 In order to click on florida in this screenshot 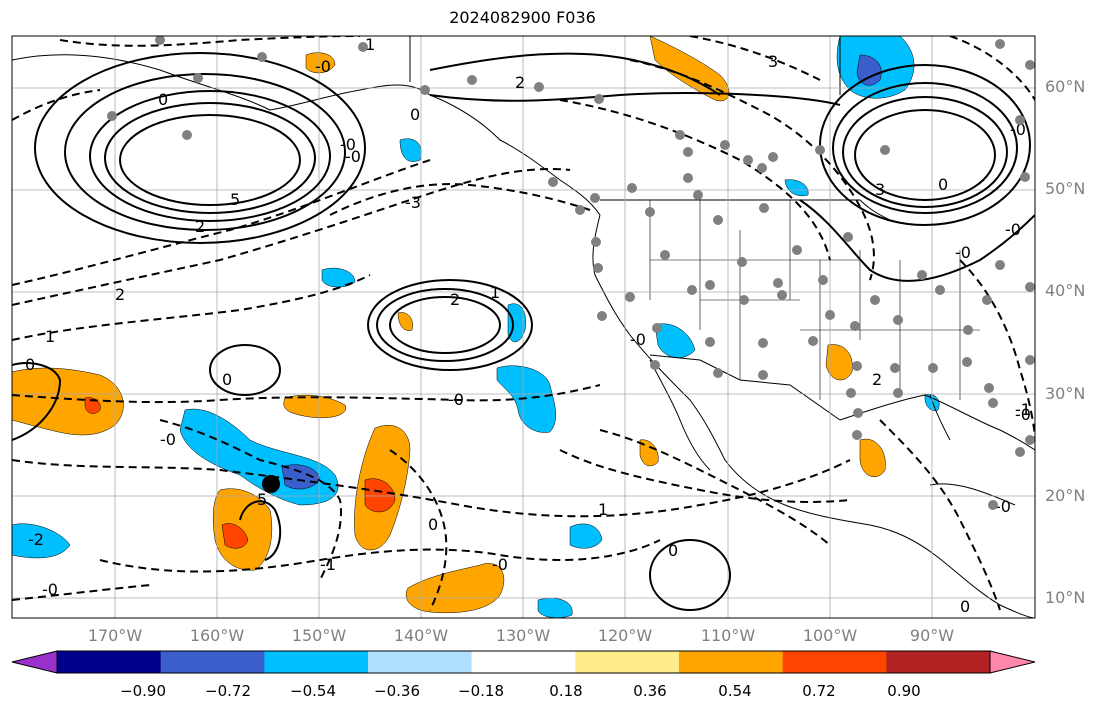, I will do `click(940, 417)`.